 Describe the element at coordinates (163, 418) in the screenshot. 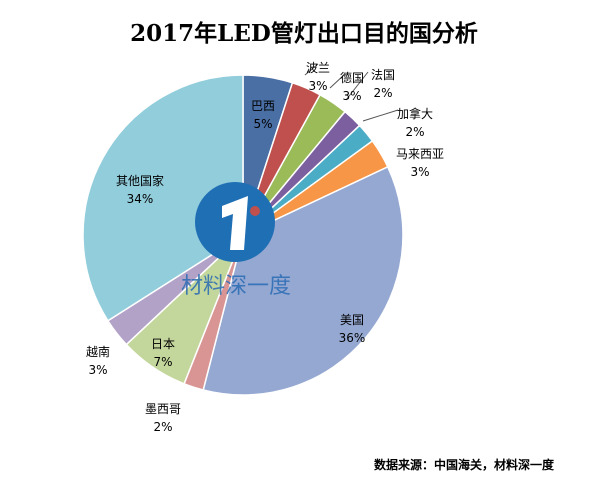

I see `slice-label: 墨西哥 2%` at that location.